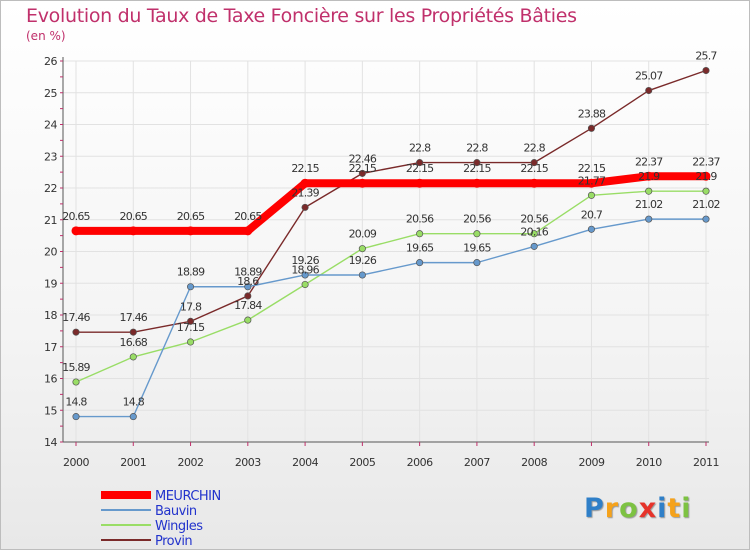 This screenshot has height=551, width=750. I want to click on logo-letter: P, so click(594, 508).